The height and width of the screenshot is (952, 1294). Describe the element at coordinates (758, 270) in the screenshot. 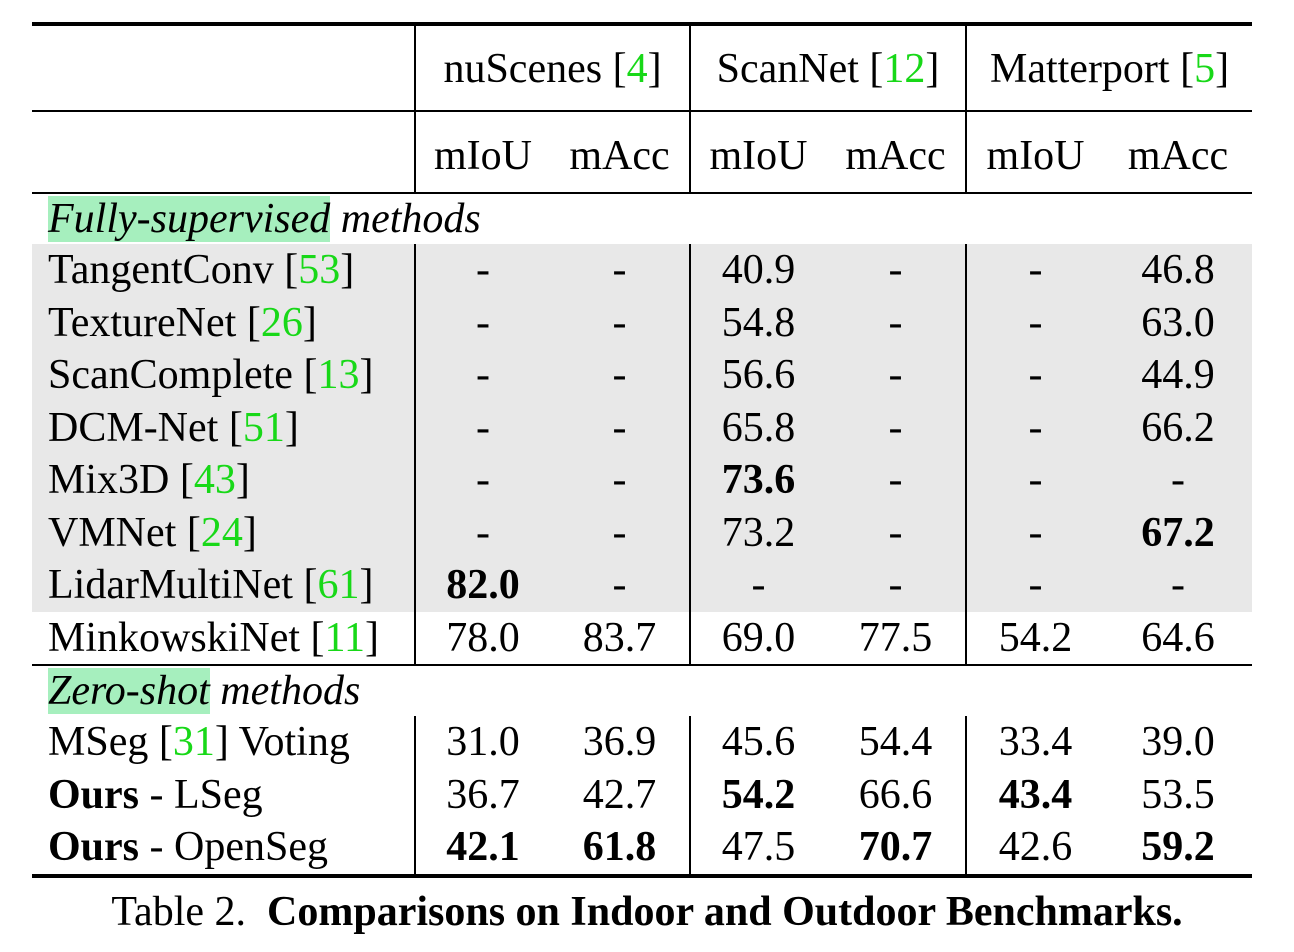

I see `value-cell: 40.9` at that location.